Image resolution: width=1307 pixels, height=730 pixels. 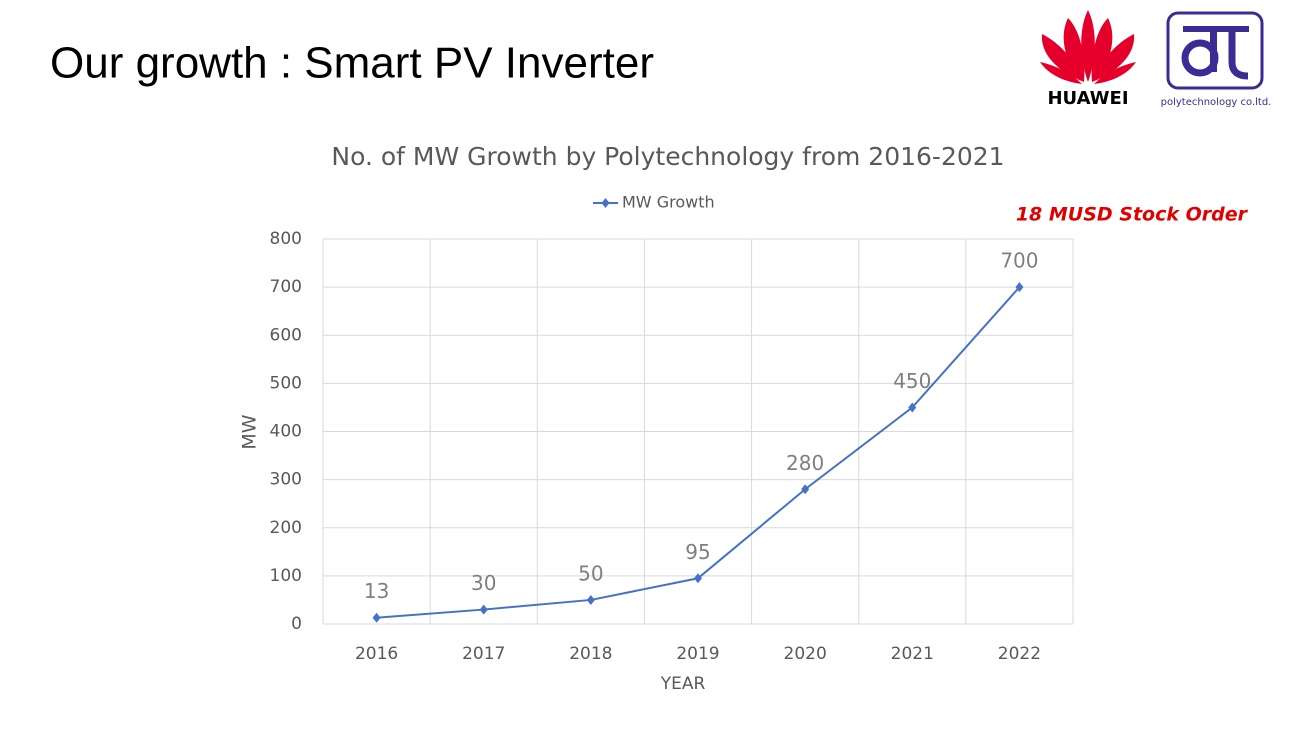 What do you see at coordinates (805, 463) in the screenshot?
I see `data-label: 280` at bounding box center [805, 463].